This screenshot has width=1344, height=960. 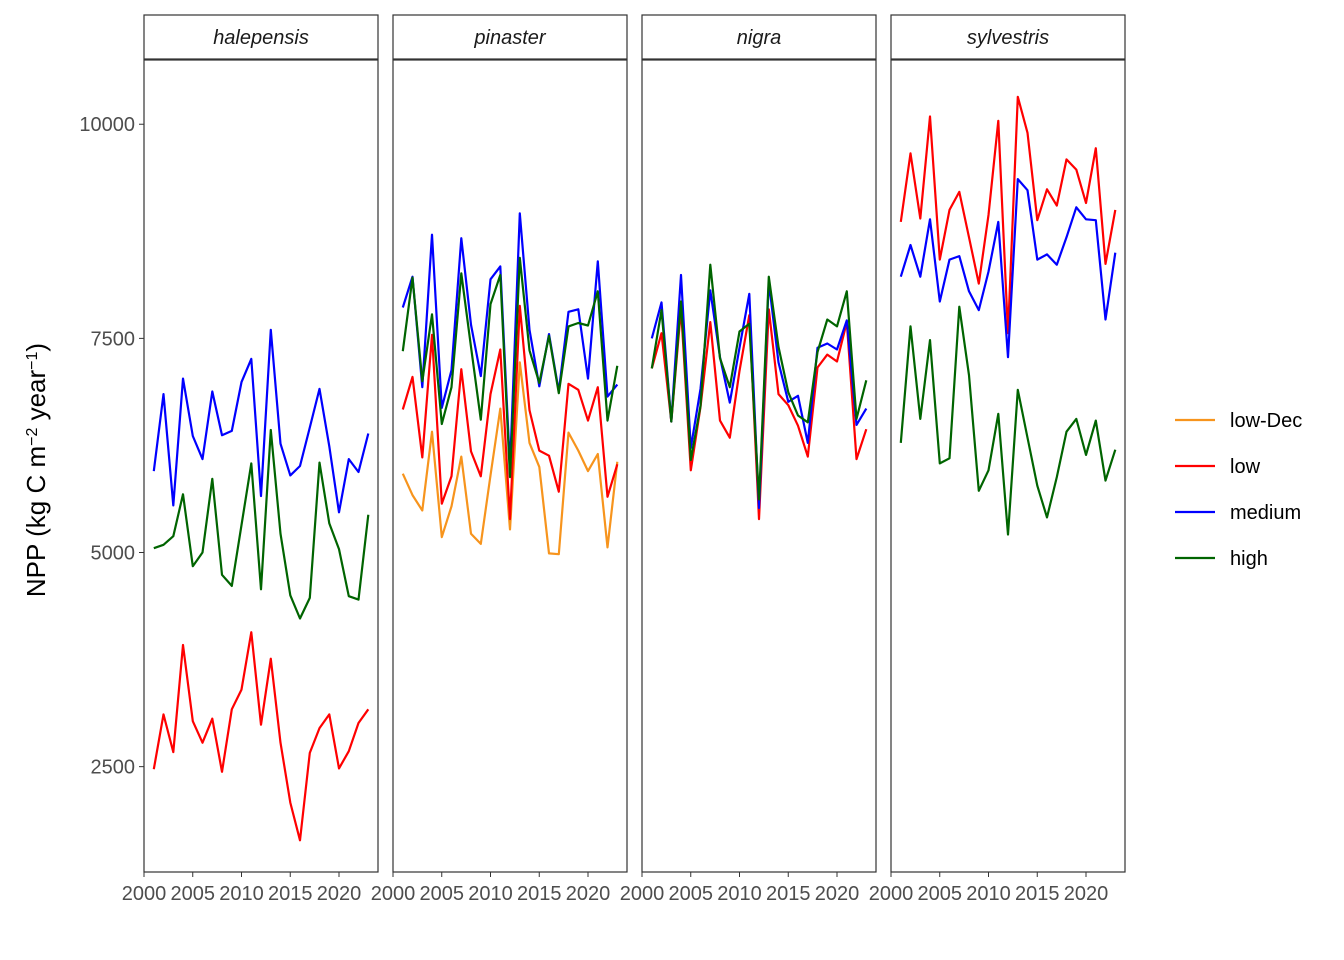 I want to click on facet-strip-label: sylvestris, so click(x=1008, y=38).